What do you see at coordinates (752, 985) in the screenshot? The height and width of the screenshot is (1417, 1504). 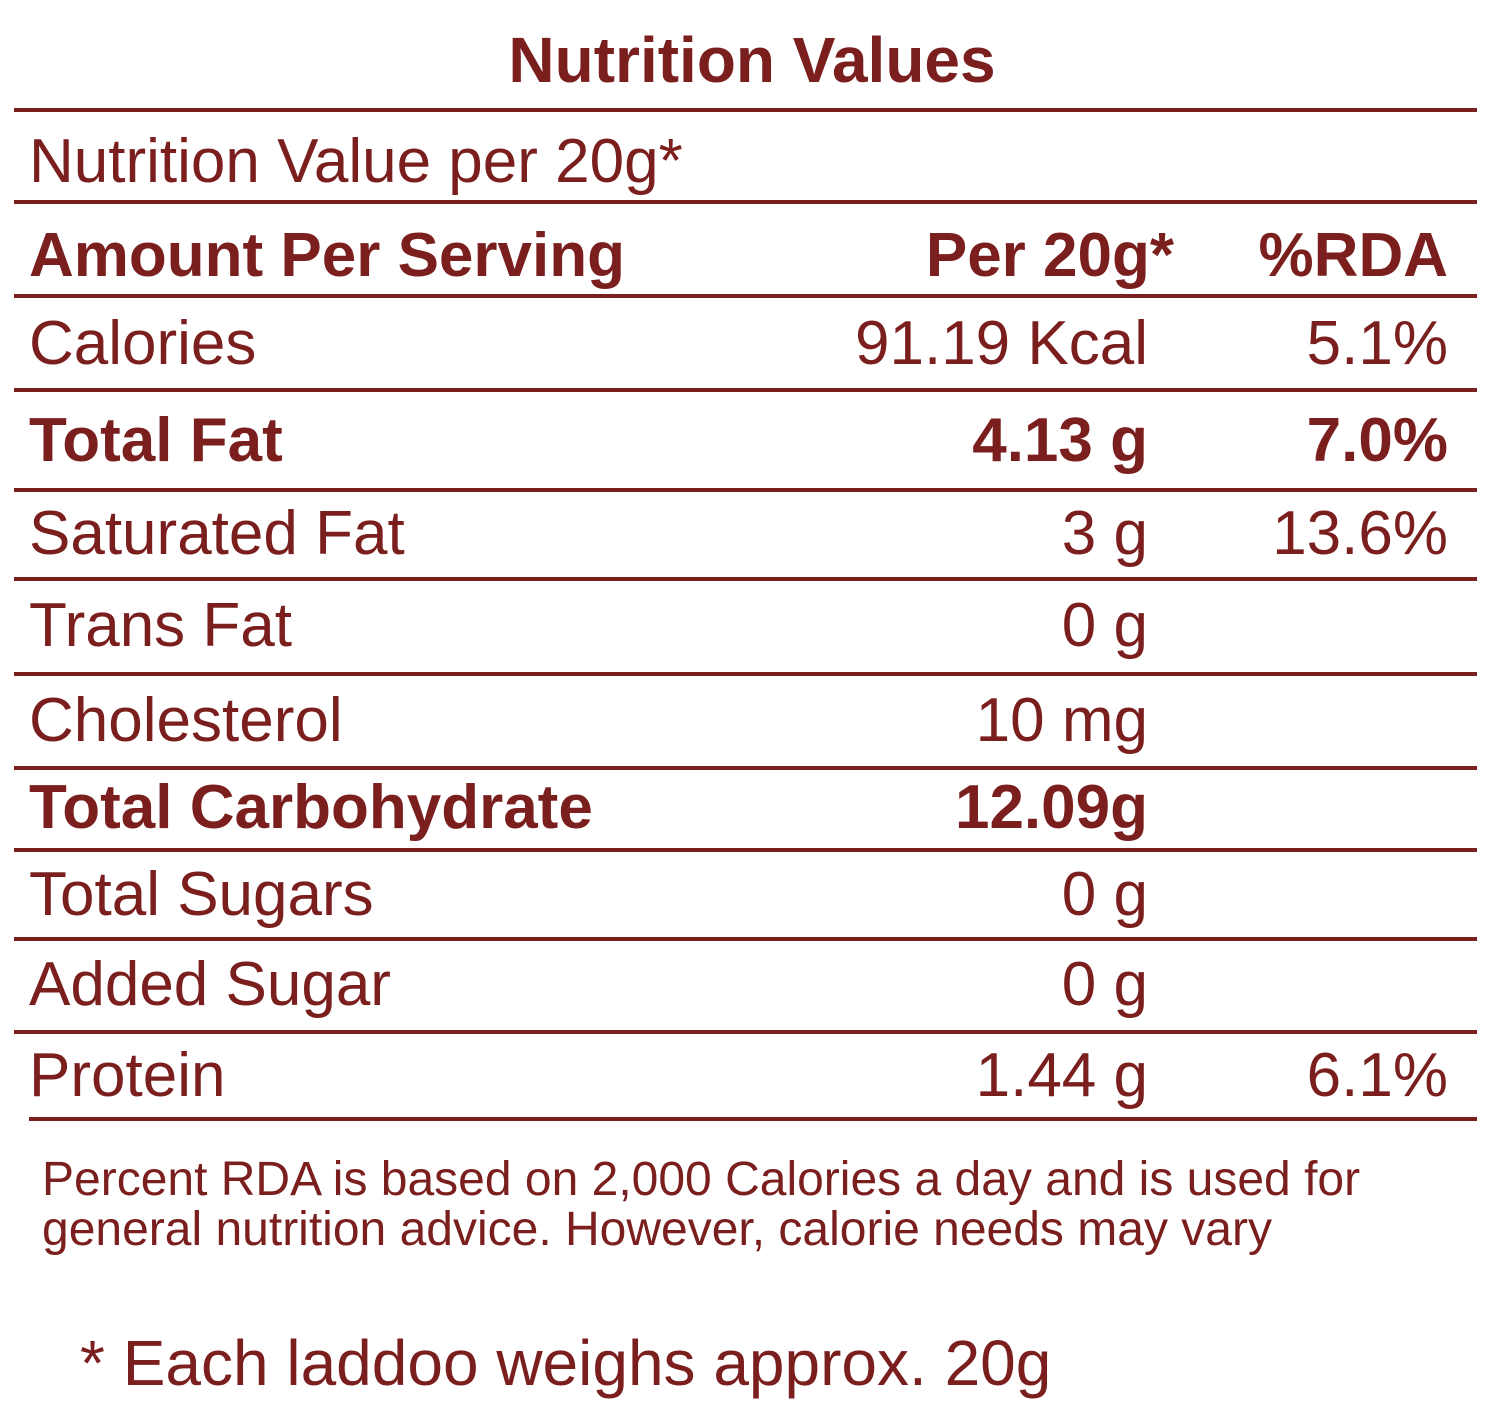 I see `table-row: Added Sugar 0 g` at bounding box center [752, 985].